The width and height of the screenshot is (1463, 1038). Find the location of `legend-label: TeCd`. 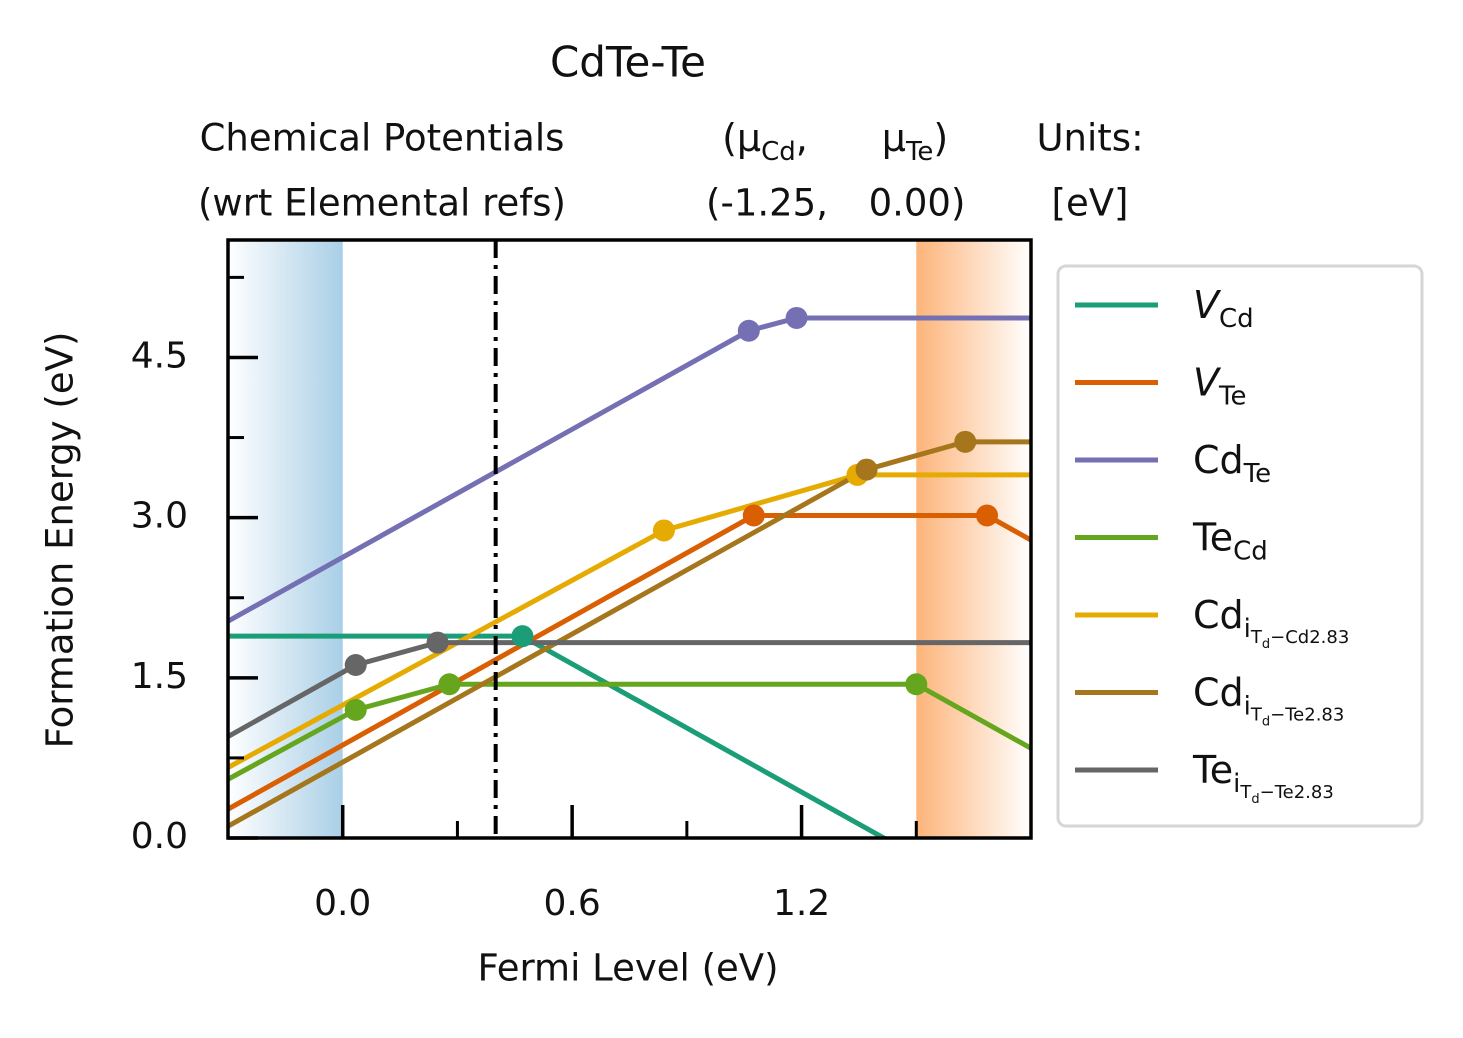

legend-label: TeCd is located at coordinates (1230, 540).